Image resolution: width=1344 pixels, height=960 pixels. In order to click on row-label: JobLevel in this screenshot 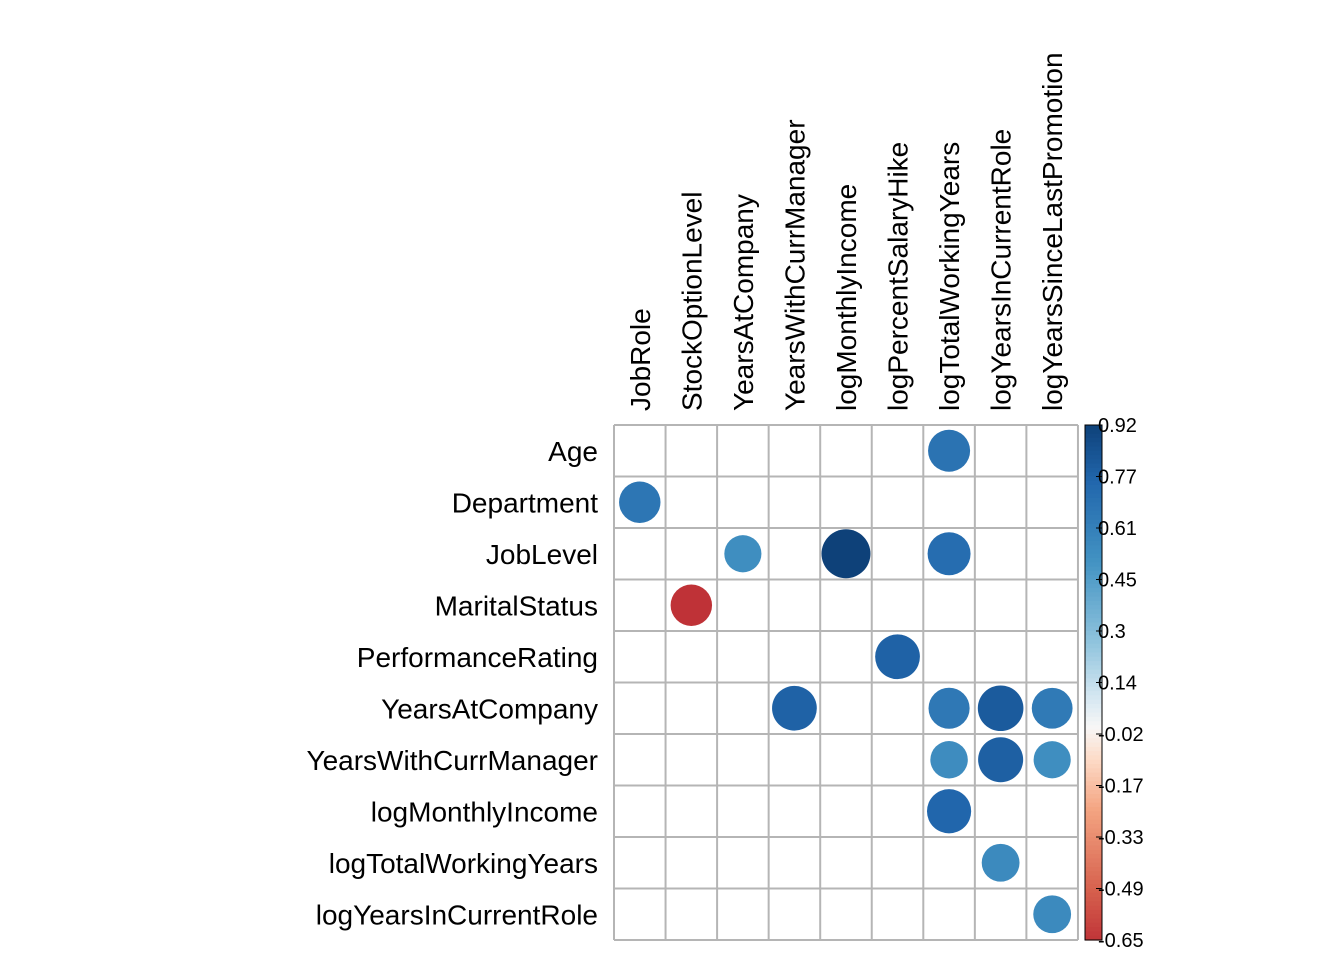, I will do `click(542, 554)`.